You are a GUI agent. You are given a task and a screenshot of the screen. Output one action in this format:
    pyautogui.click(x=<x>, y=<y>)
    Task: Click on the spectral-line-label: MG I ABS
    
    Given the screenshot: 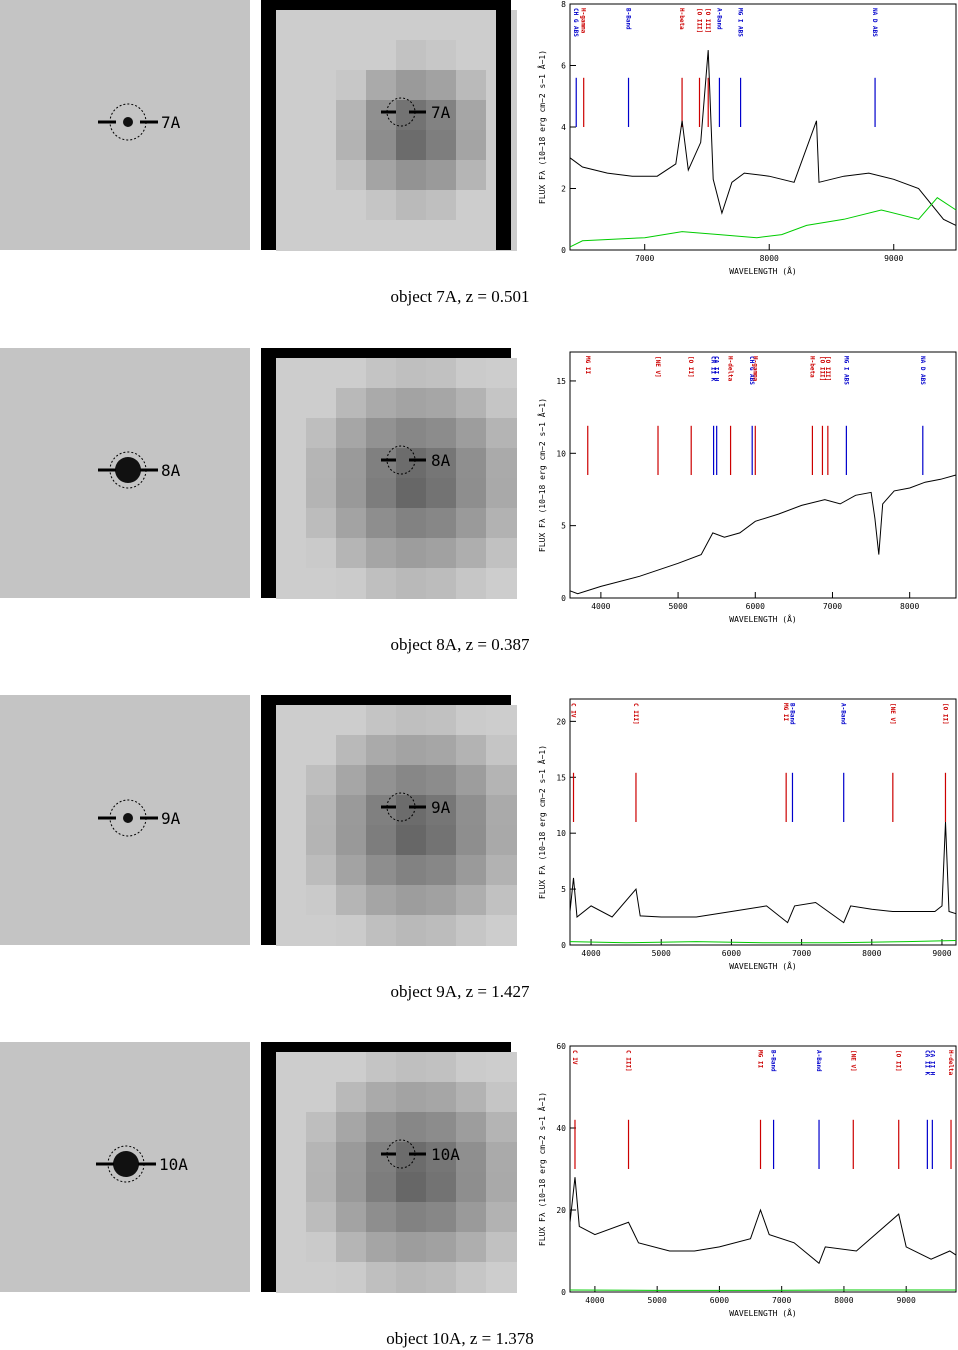 What is the action you would take?
    pyautogui.click(x=740, y=22)
    